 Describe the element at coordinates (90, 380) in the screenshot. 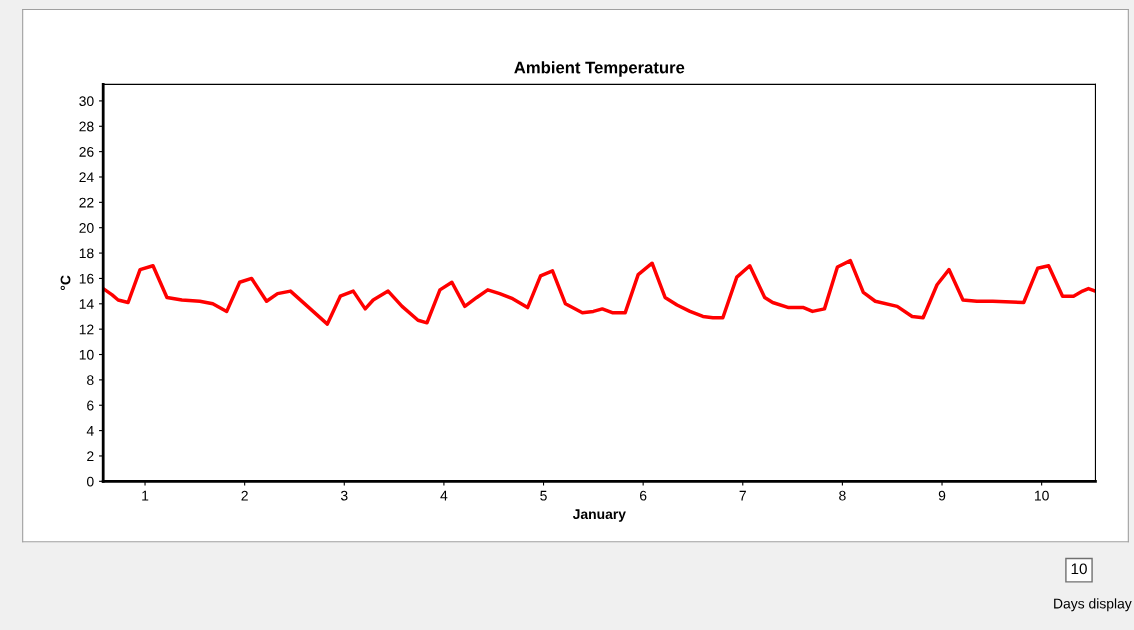

I see `y-tick-label: 8` at that location.